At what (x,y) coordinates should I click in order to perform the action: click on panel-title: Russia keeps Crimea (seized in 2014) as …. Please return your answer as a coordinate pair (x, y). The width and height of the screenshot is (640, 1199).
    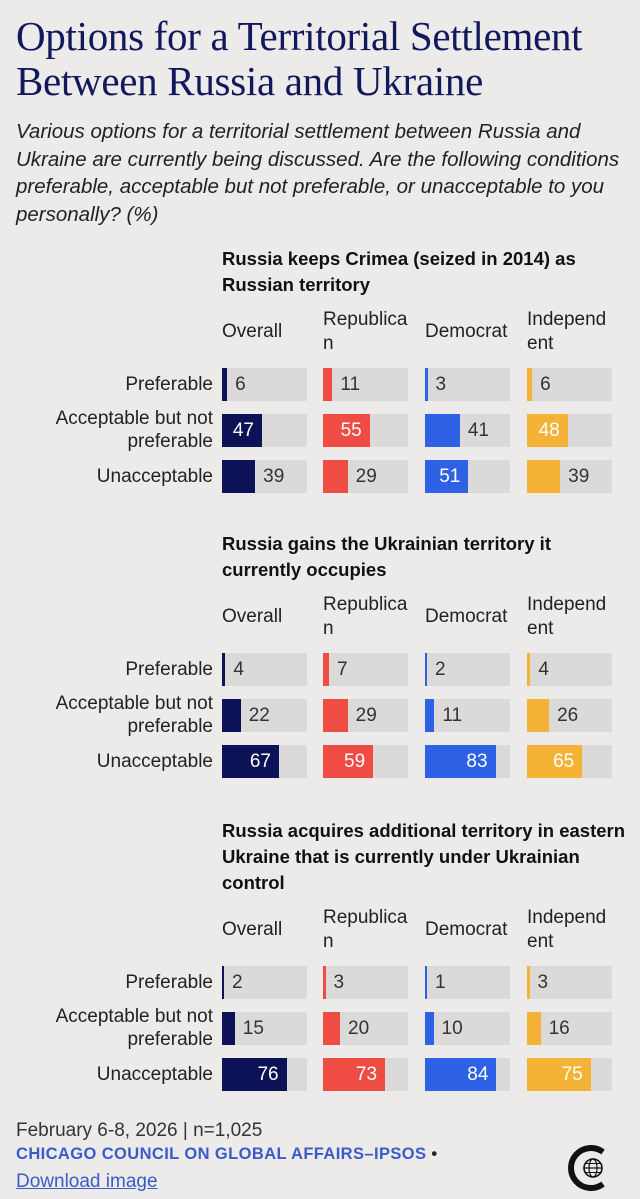
    Looking at the image, I should click on (399, 271).